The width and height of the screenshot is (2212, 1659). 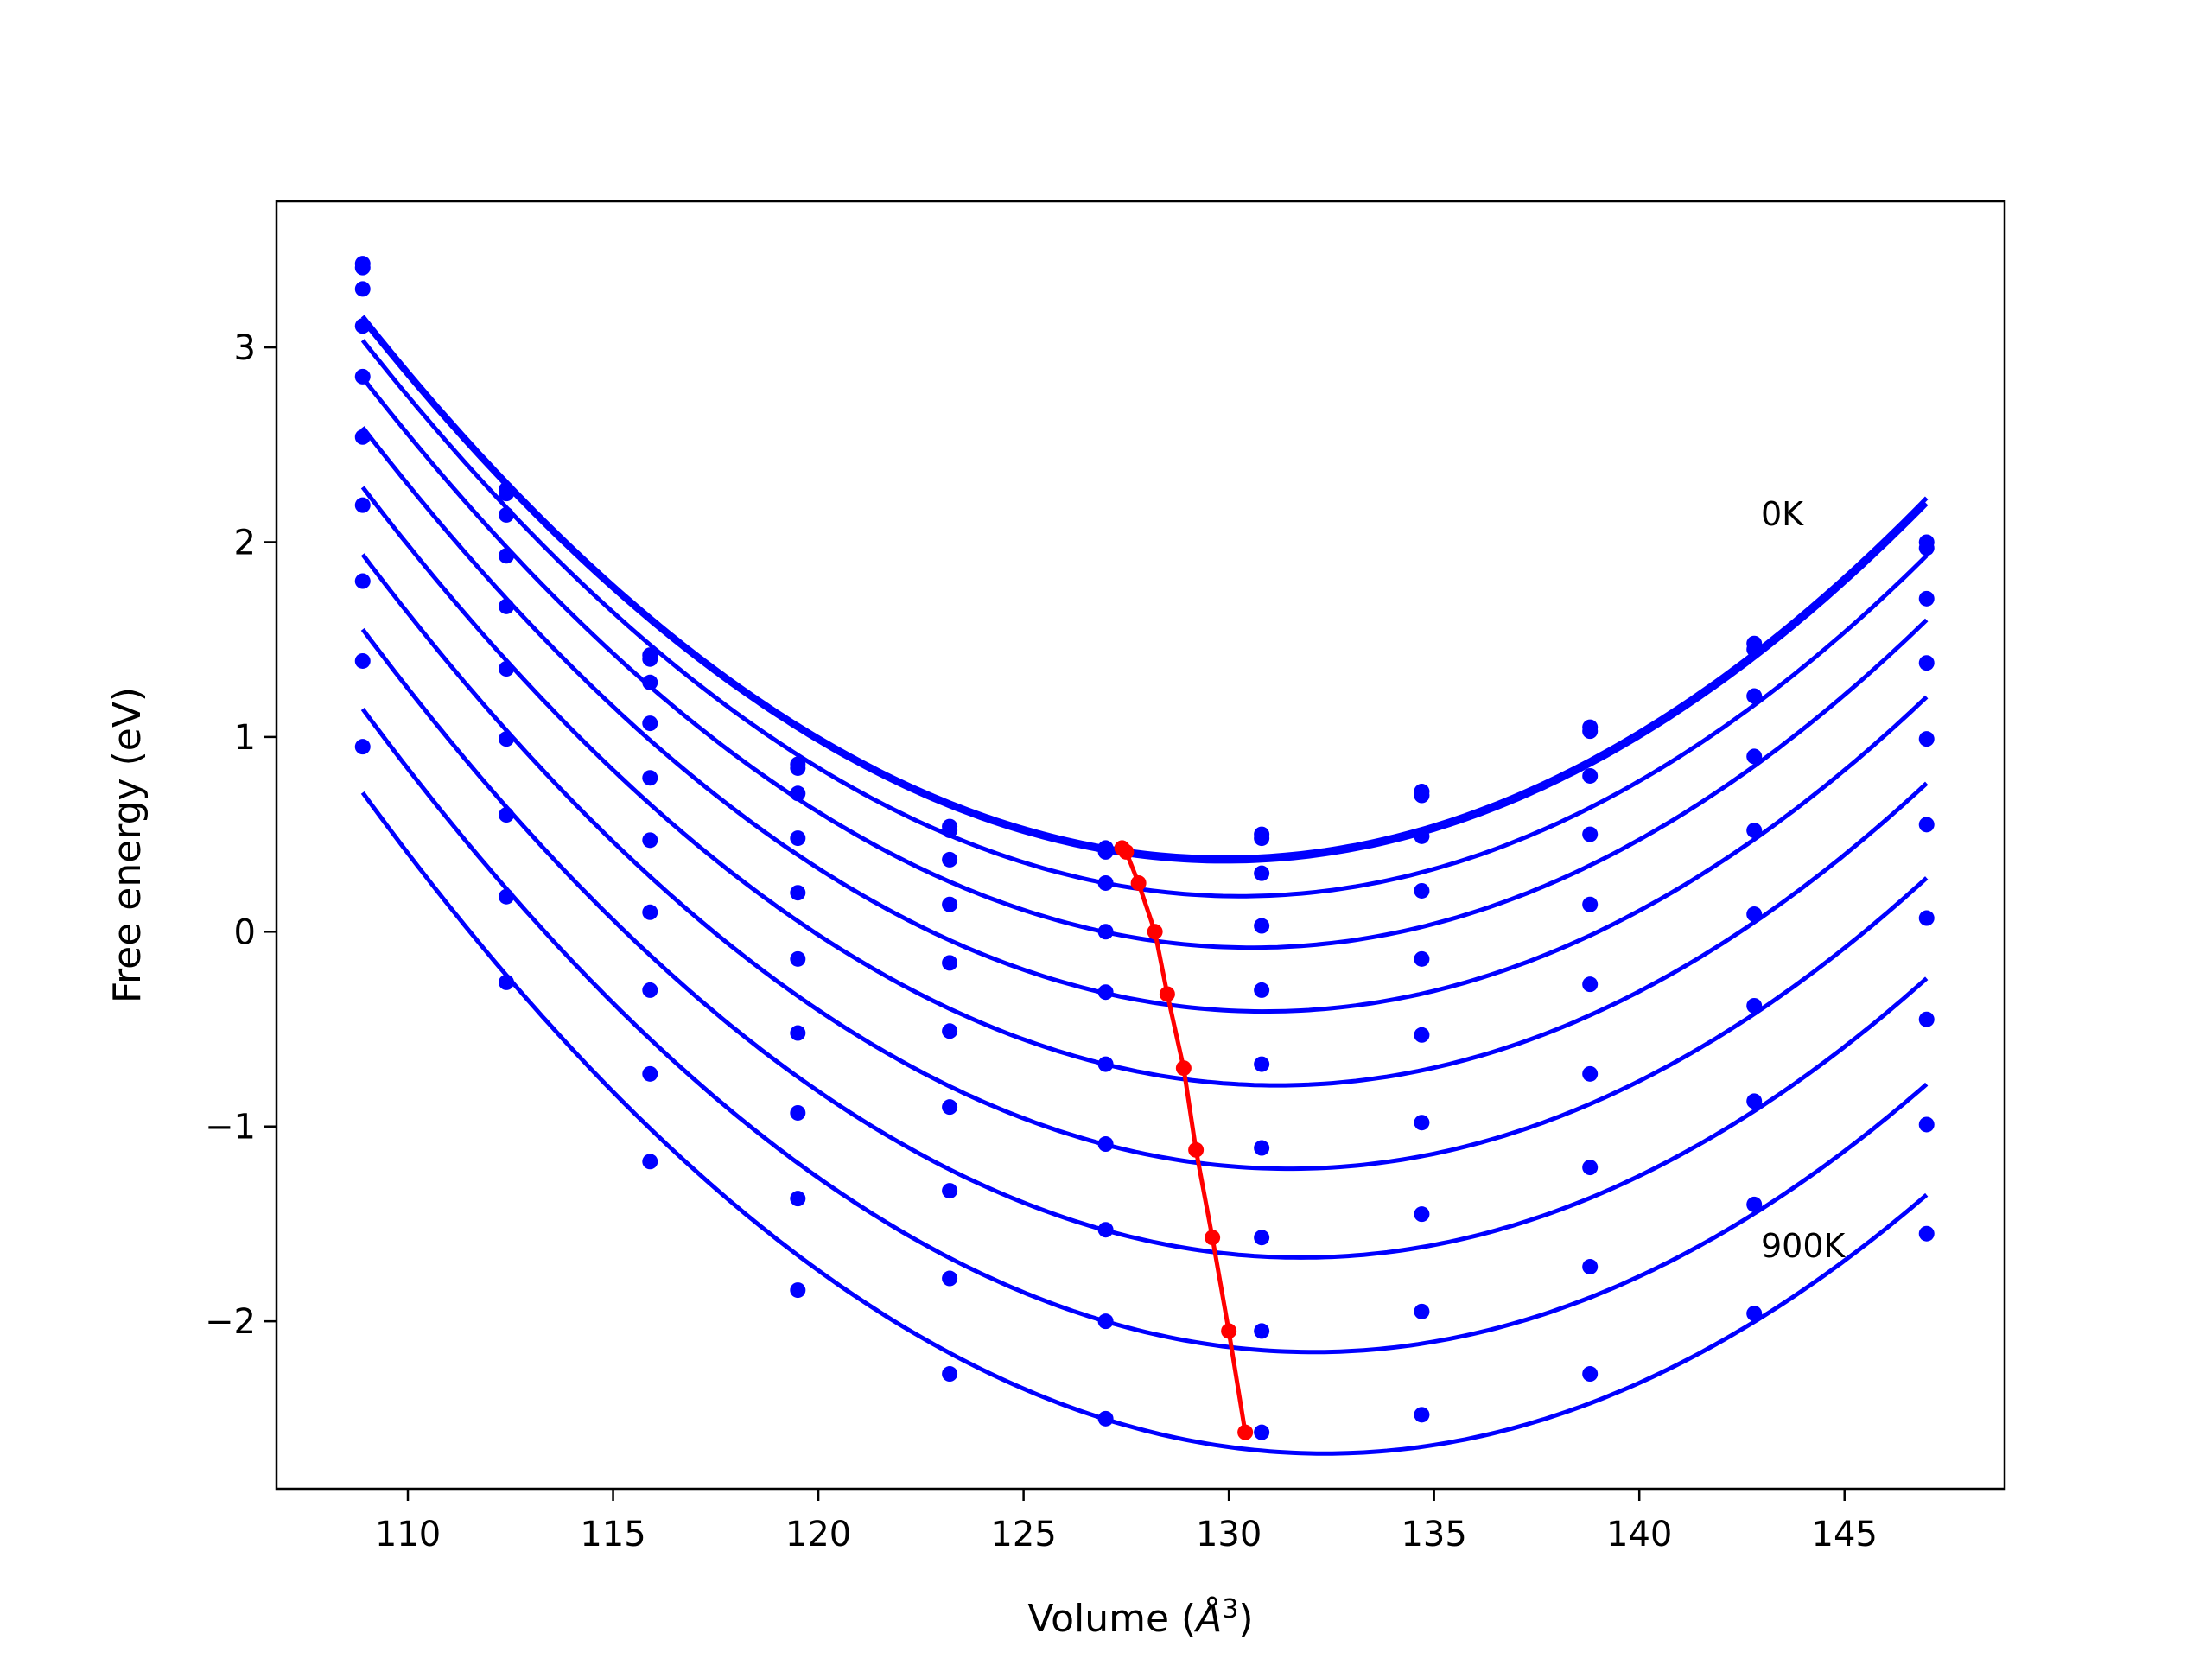 I want to click on y-tick-label: 3, so click(x=245, y=348).